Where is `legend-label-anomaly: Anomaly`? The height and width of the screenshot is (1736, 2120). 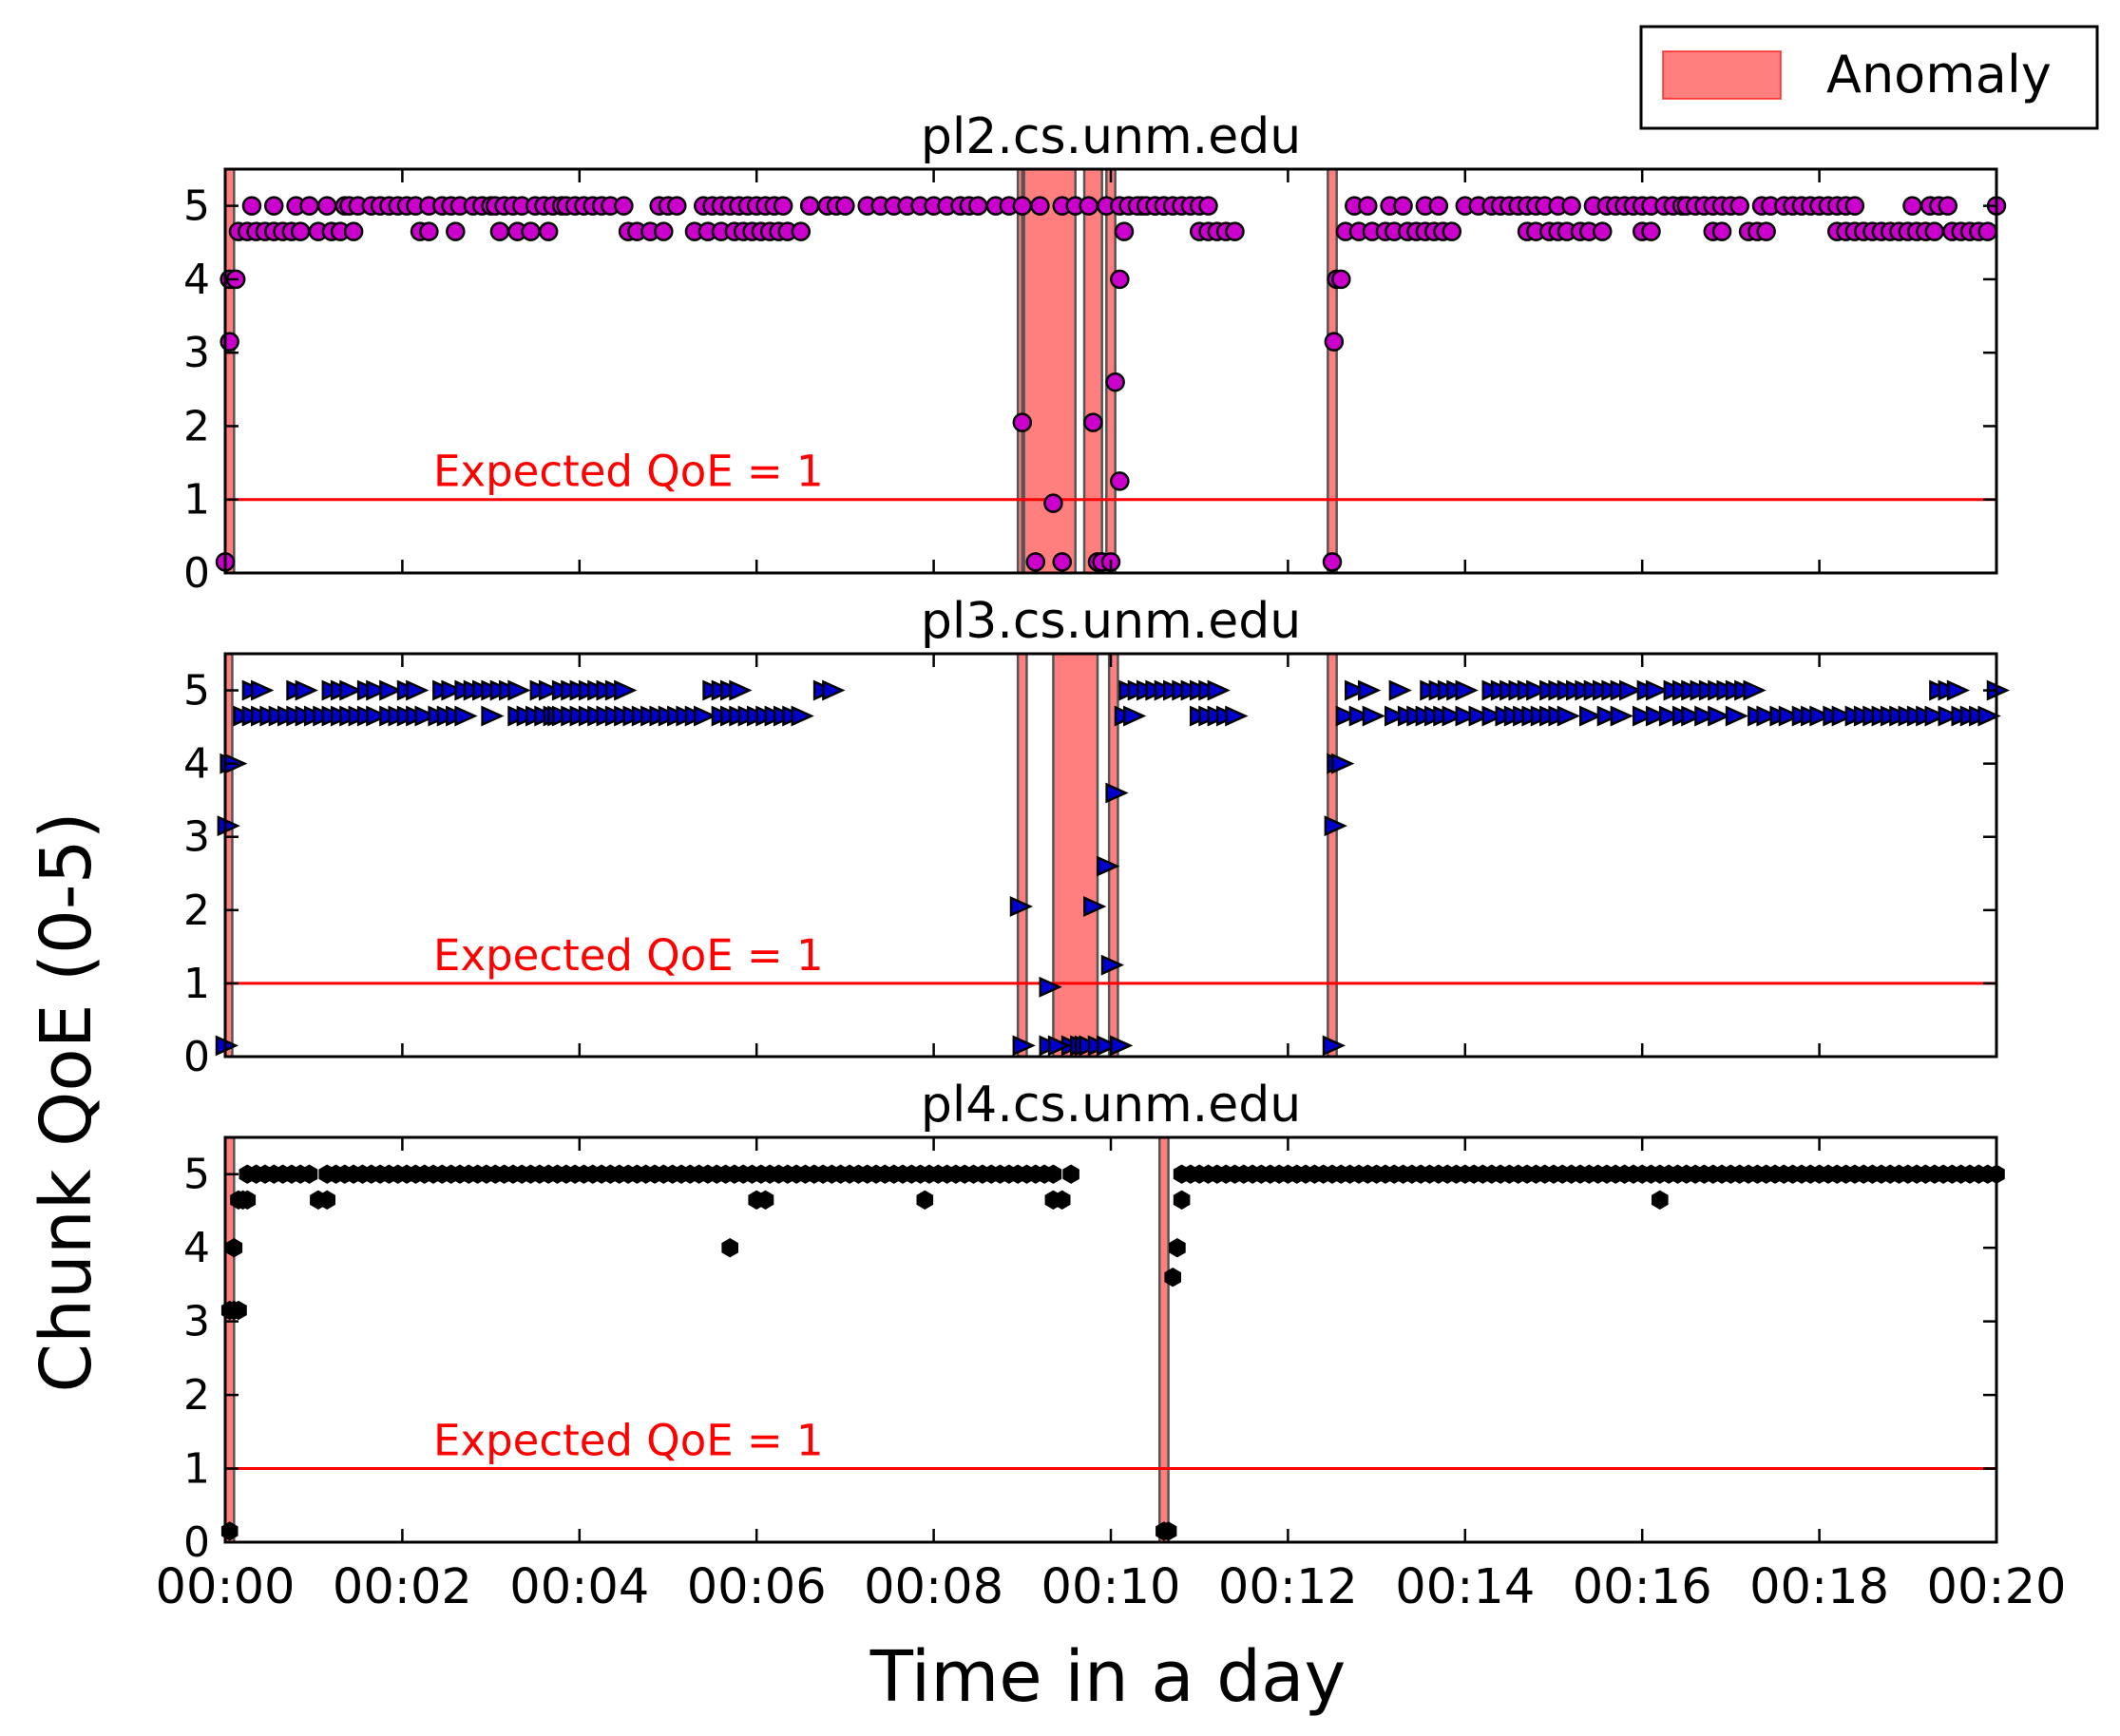
legend-label-anomaly: Anomaly is located at coordinates (1939, 75).